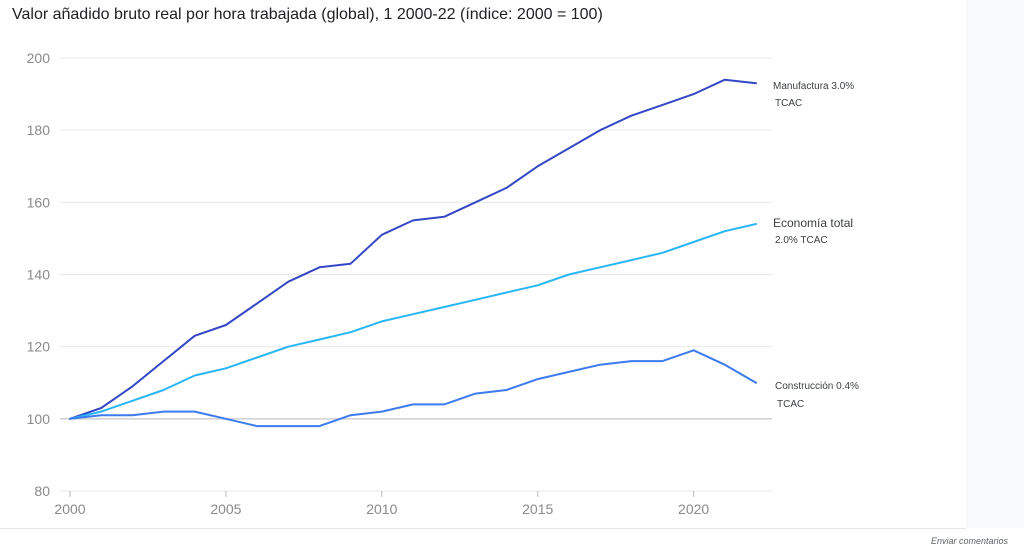 This screenshot has width=1024, height=554. Describe the element at coordinates (801, 240) in the screenshot. I see `series-label-economia-line2: 2.0% TCAC` at that location.